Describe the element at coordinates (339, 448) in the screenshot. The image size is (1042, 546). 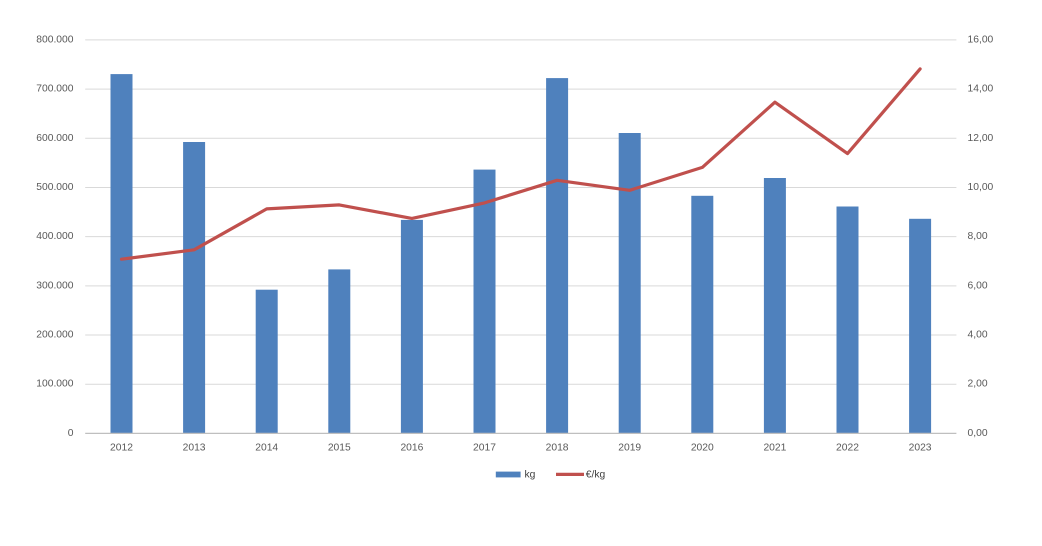
I see `svg-text: 2015` at that location.